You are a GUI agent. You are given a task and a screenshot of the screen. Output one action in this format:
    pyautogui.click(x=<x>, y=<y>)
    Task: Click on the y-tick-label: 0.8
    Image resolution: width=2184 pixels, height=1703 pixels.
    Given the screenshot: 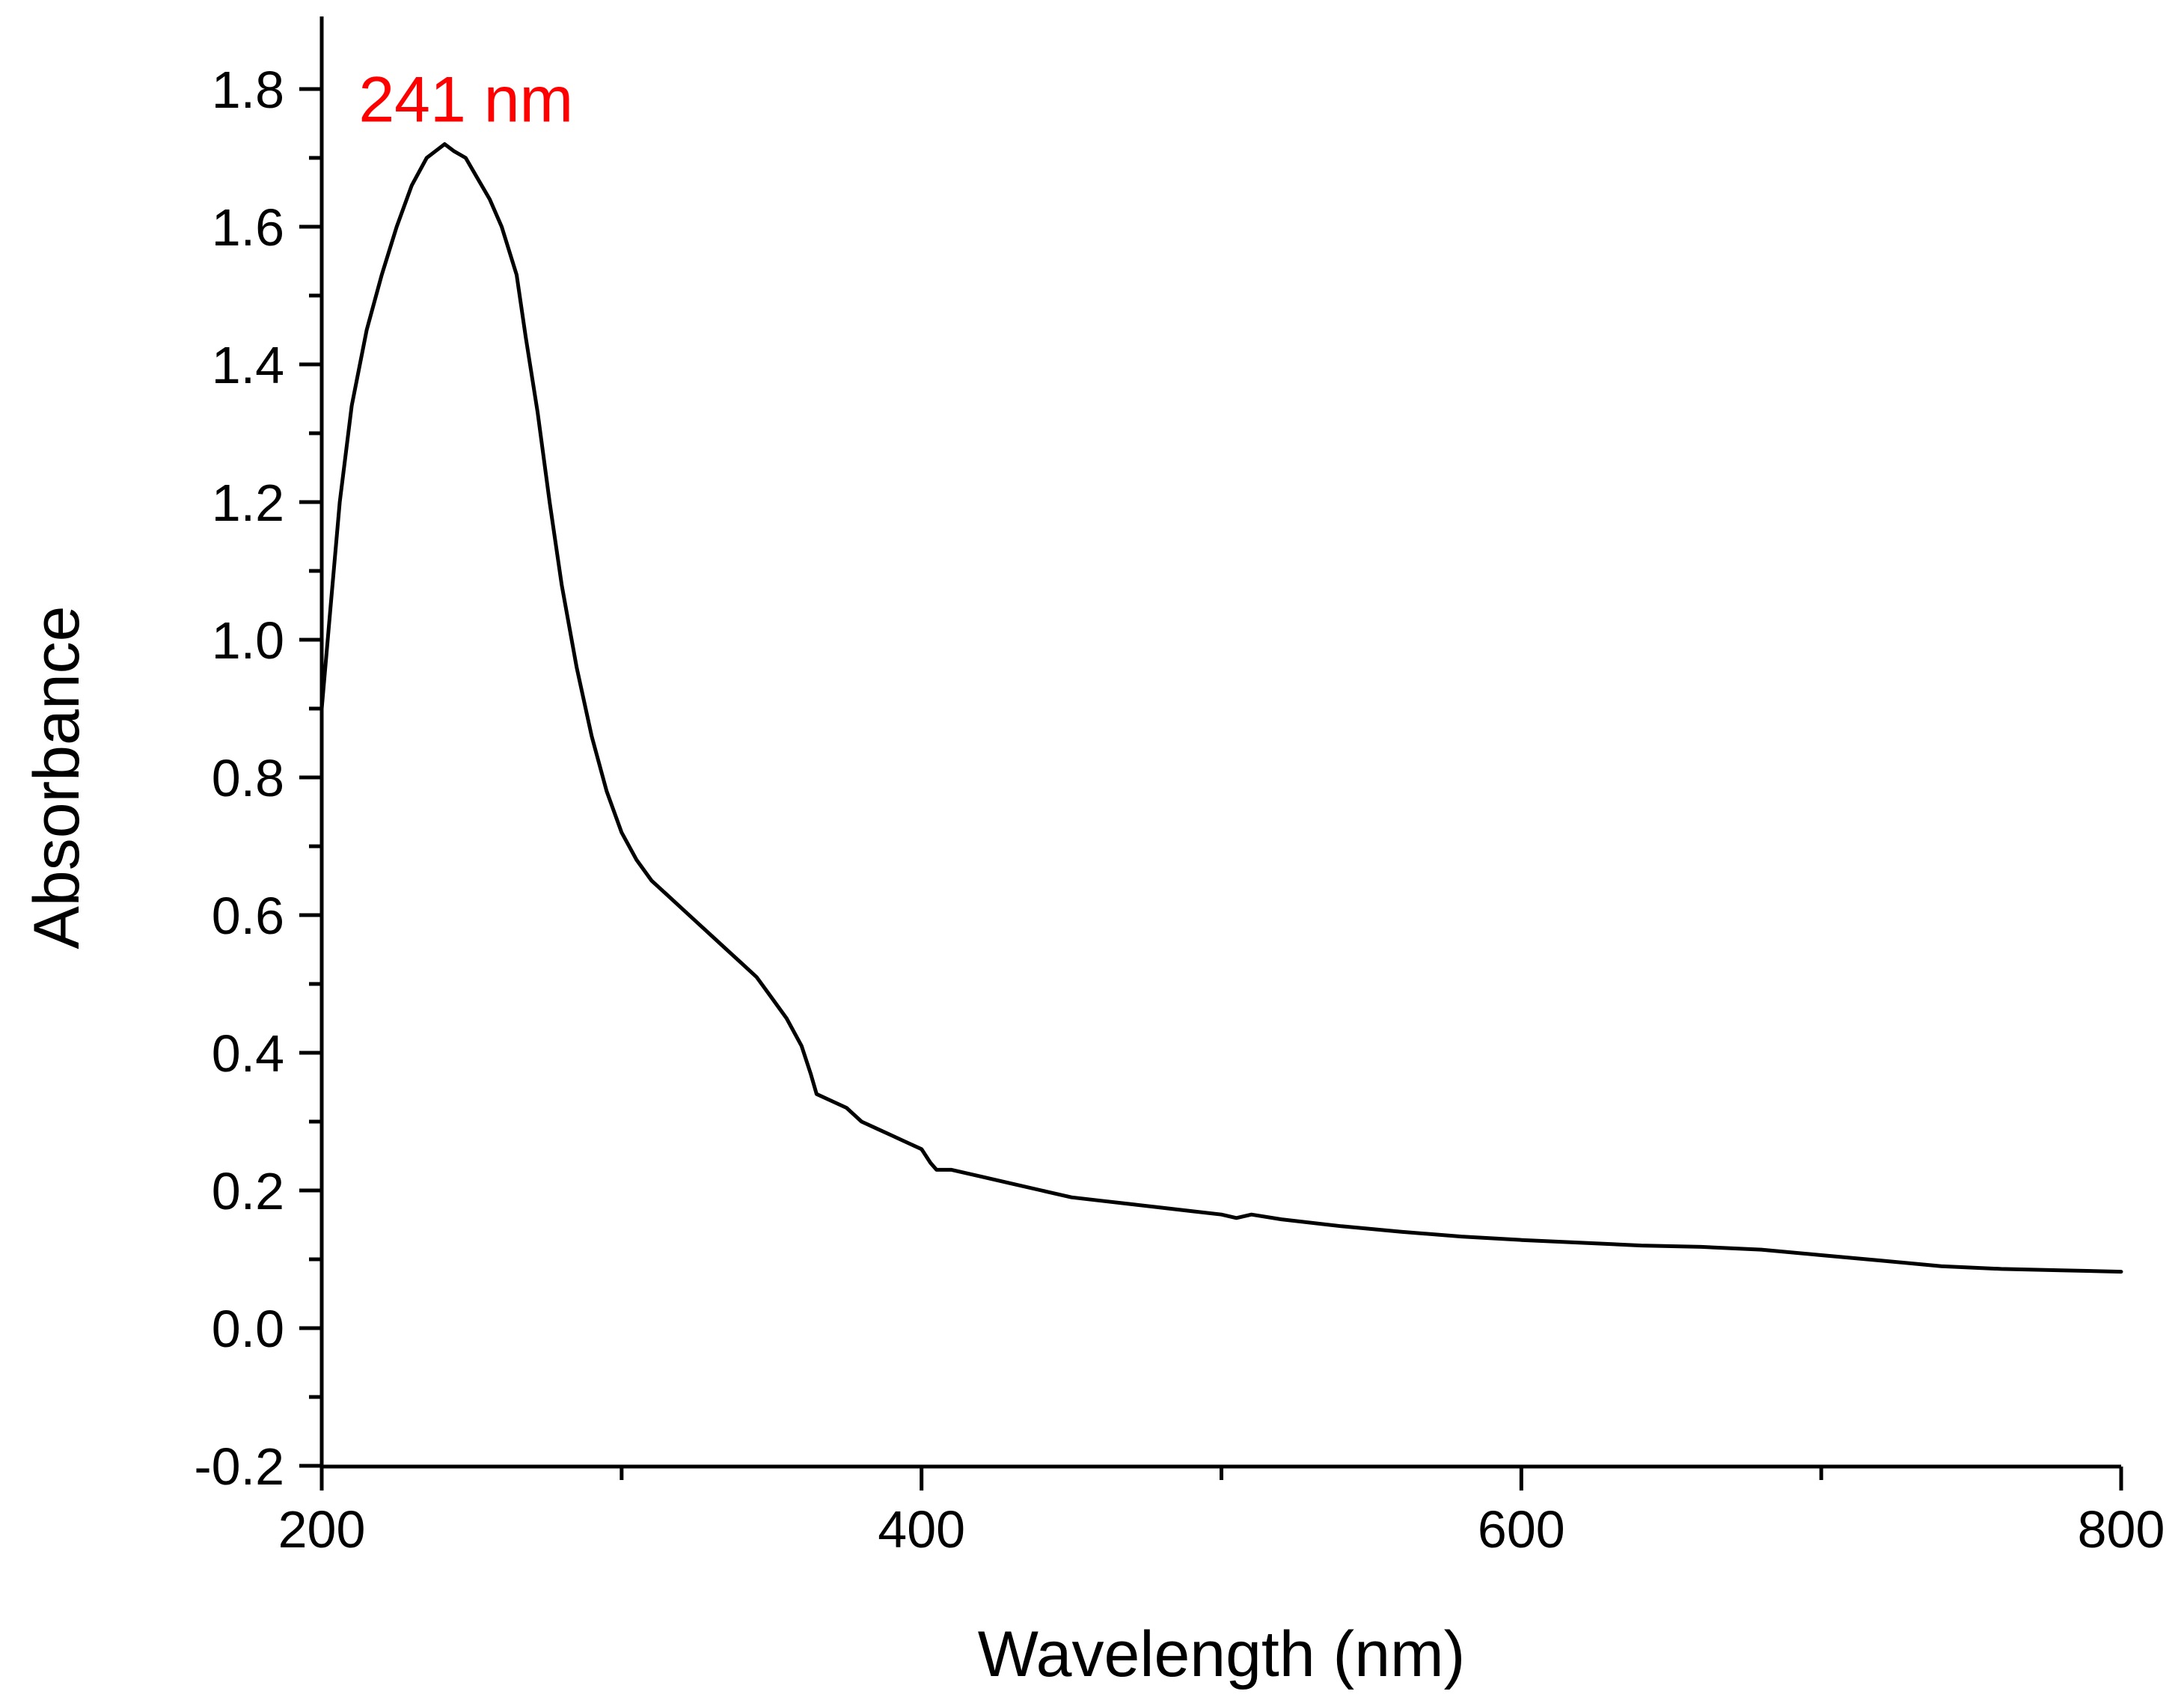 What is the action you would take?
    pyautogui.click(x=248, y=778)
    